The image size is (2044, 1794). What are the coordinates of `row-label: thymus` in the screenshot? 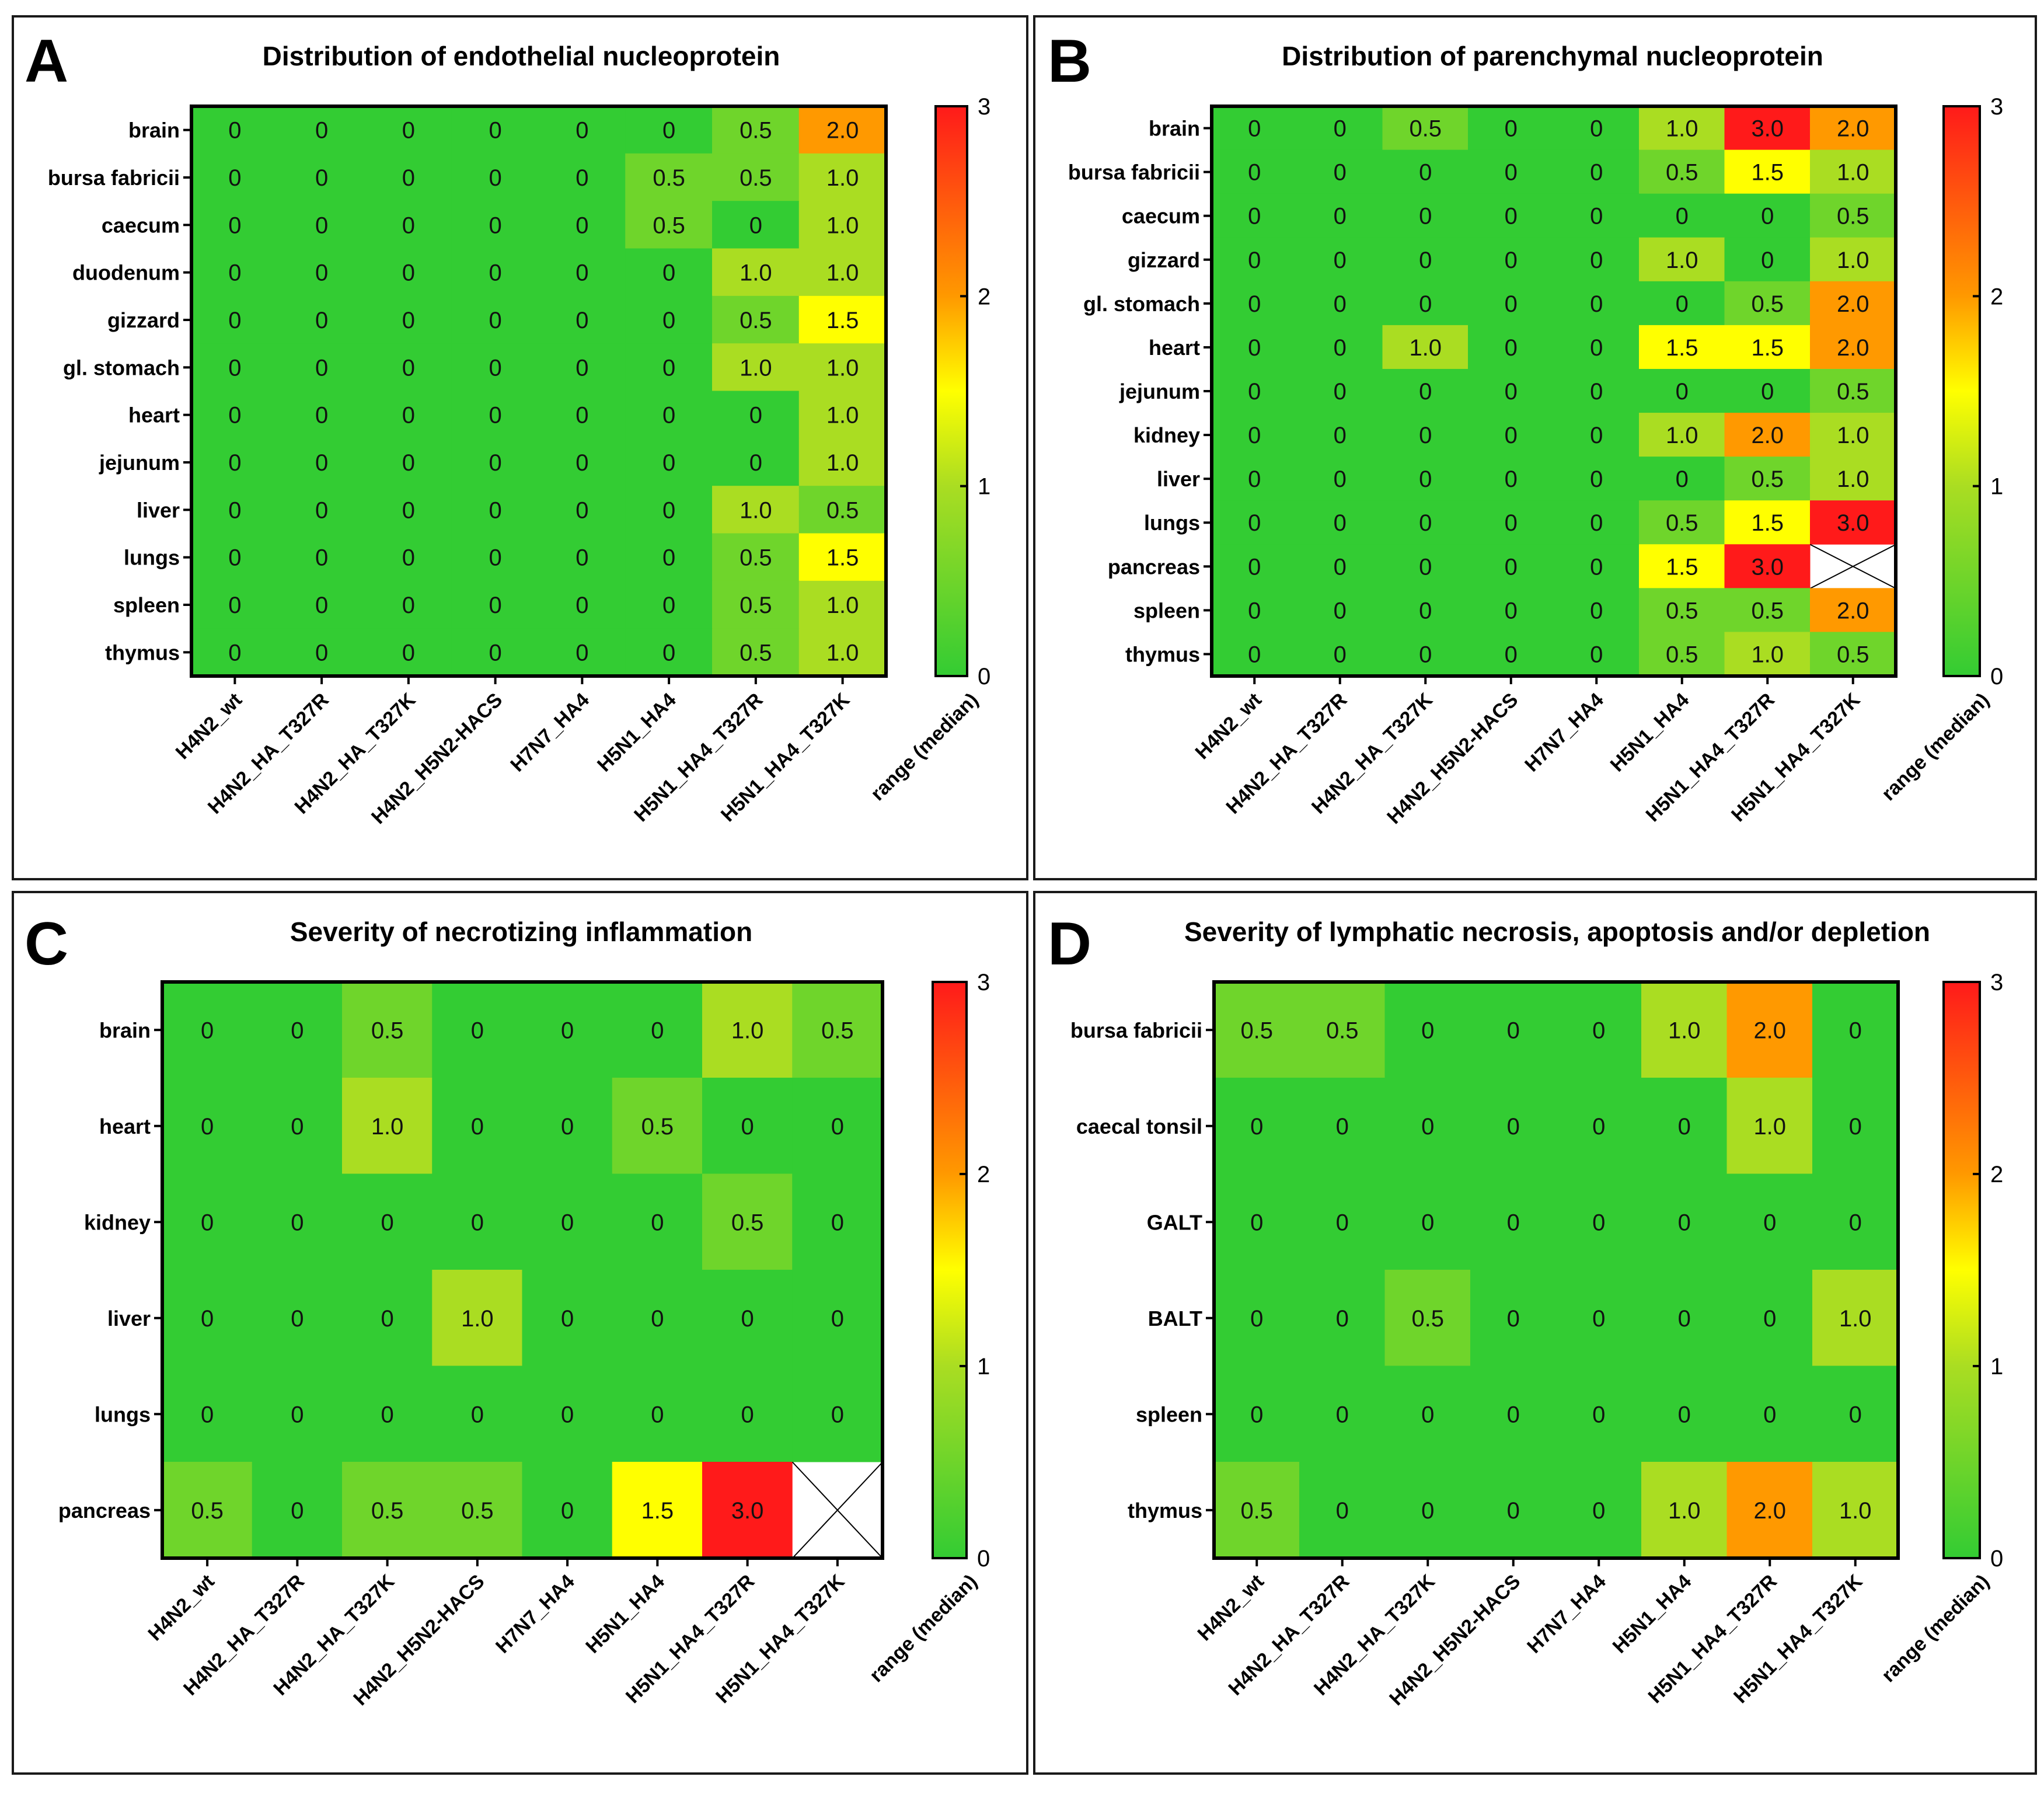 It's located at (142, 652).